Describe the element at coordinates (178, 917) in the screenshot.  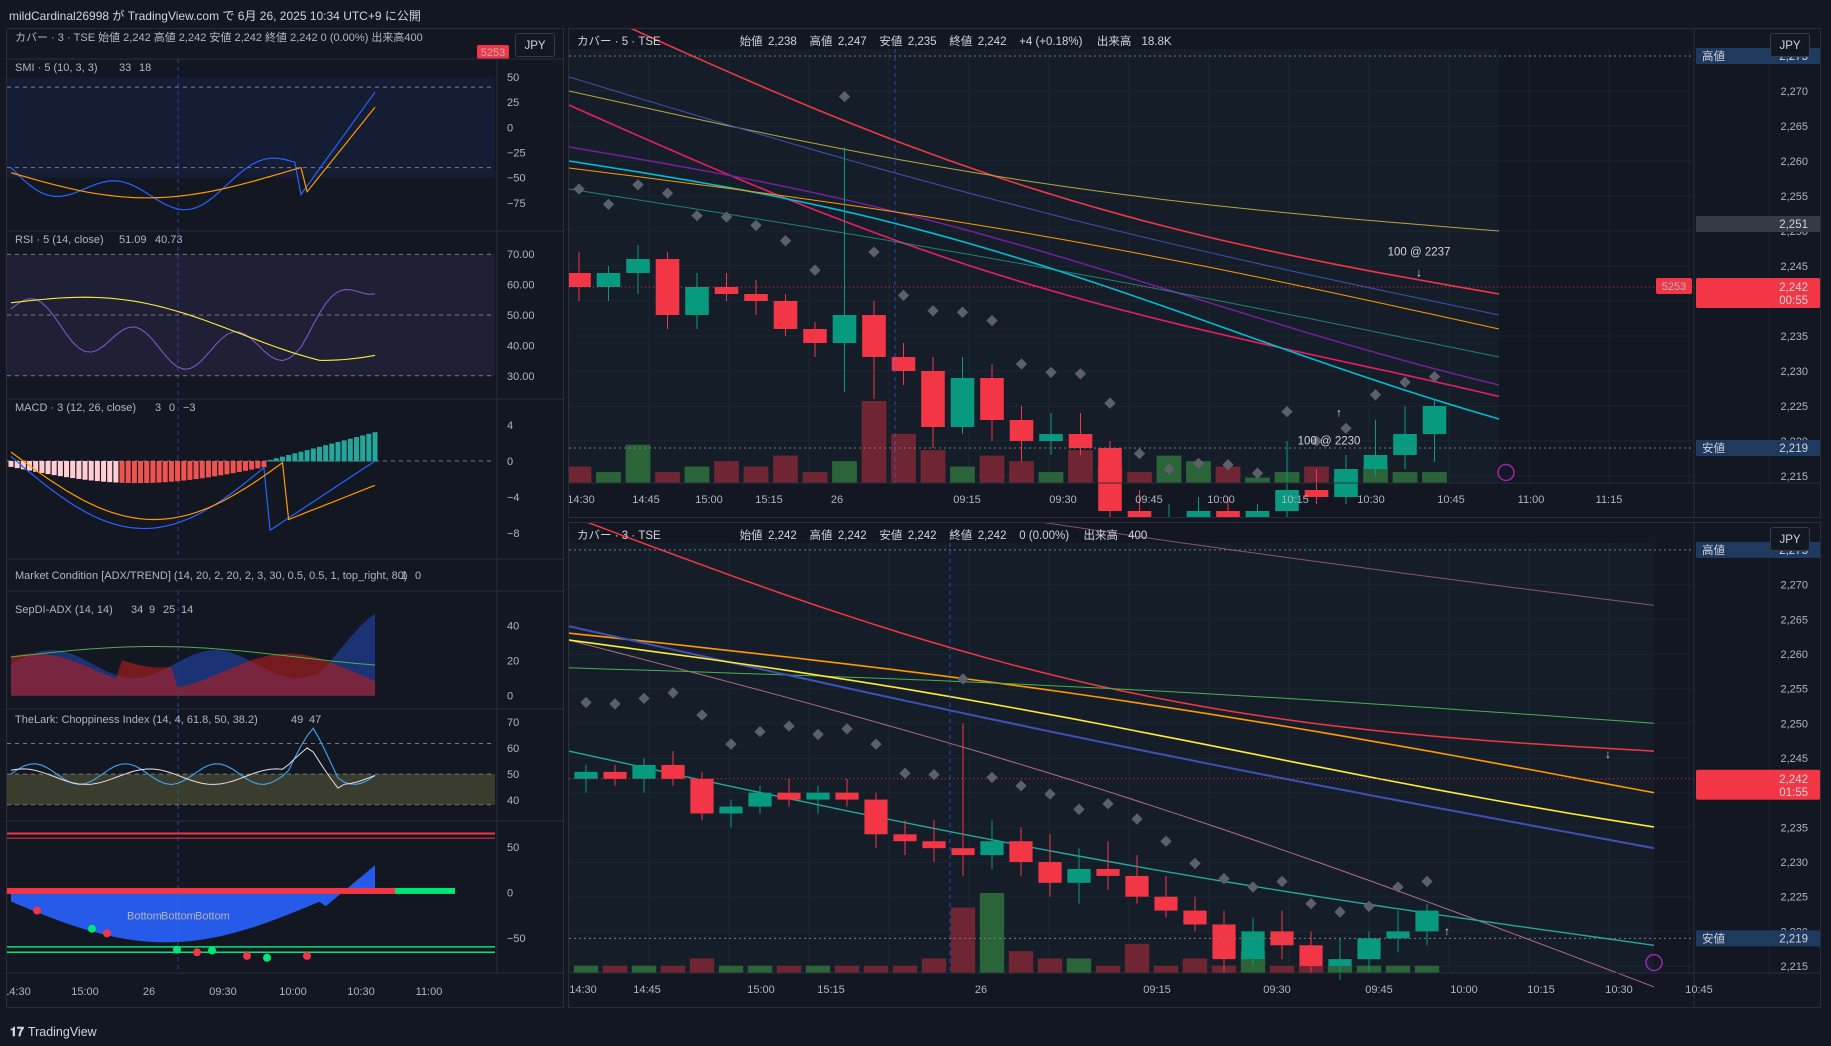
I see `bottom-label: Bottom` at that location.